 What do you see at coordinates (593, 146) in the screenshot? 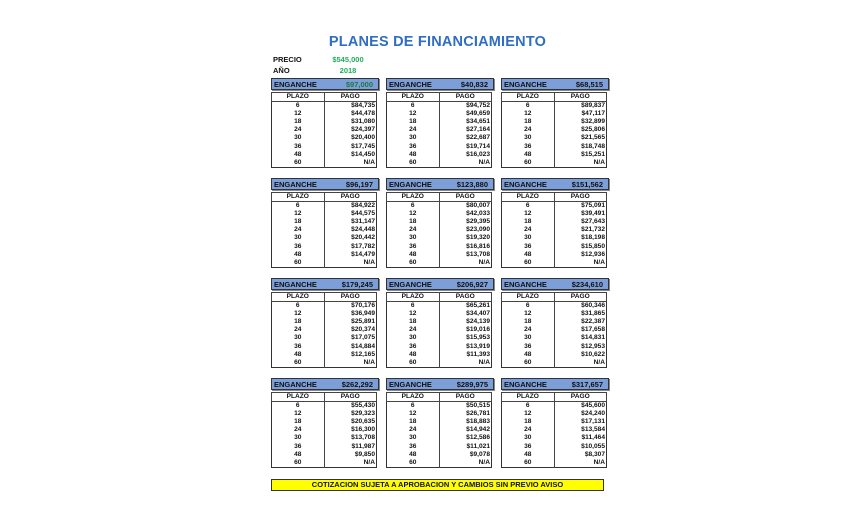
I see `pago-cell: $18,748` at bounding box center [593, 146].